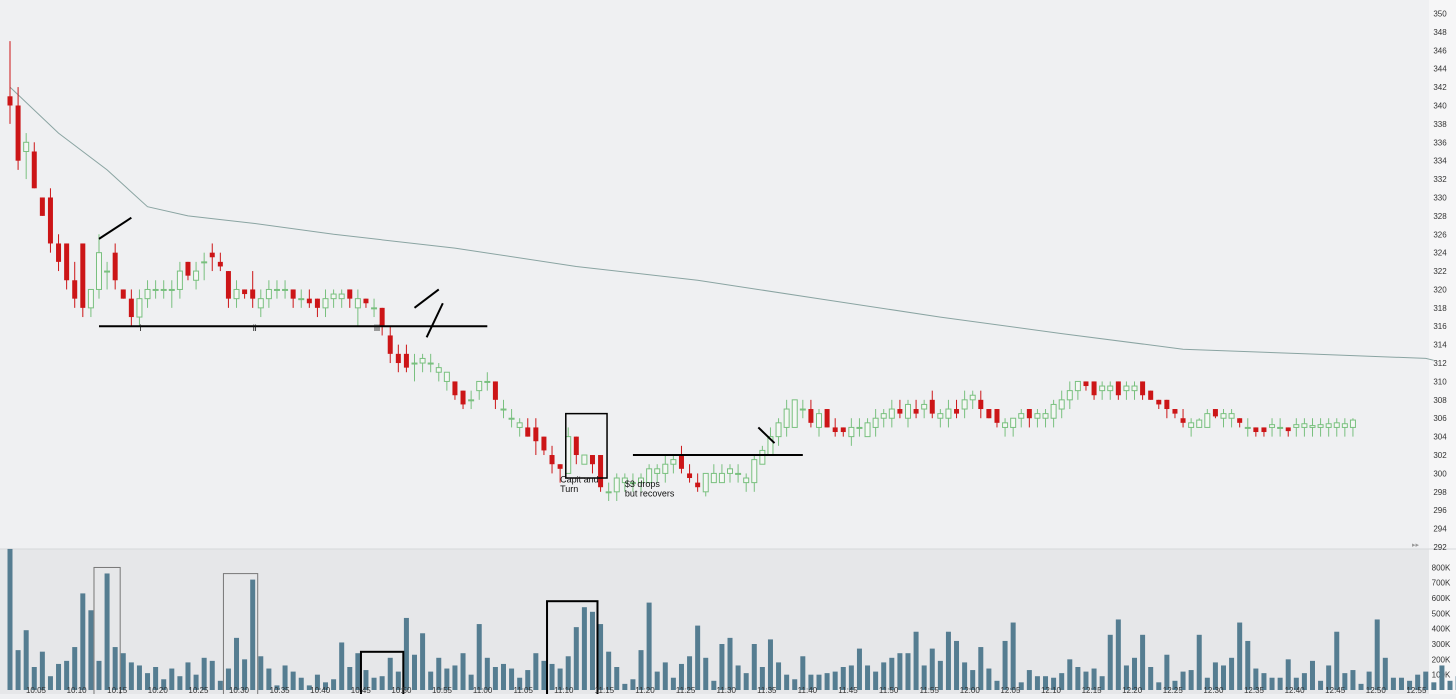  Describe the element at coordinates (1440, 69) in the screenshot. I see `price-tick-label: 344` at that location.